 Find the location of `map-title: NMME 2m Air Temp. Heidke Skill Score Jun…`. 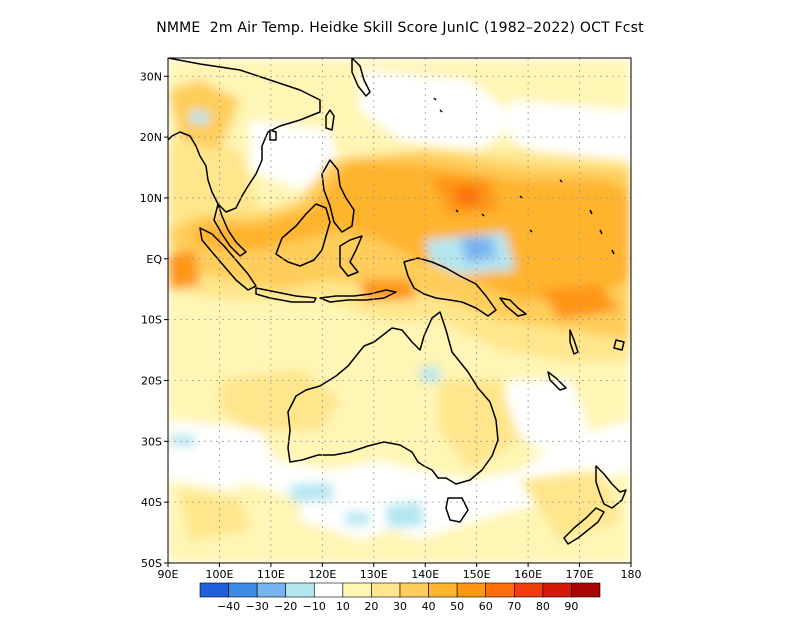

map-title: NMME 2m Air Temp. Heidke Skill Score Jun… is located at coordinates (400, 28).